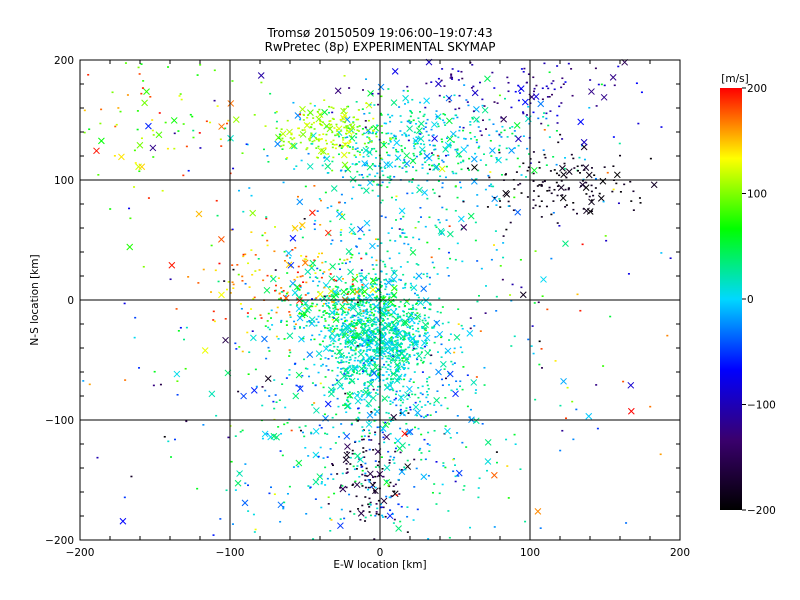 The image size is (800, 600). Describe the element at coordinates (380, 553) in the screenshot. I see `x-tick-label: 0` at that location.